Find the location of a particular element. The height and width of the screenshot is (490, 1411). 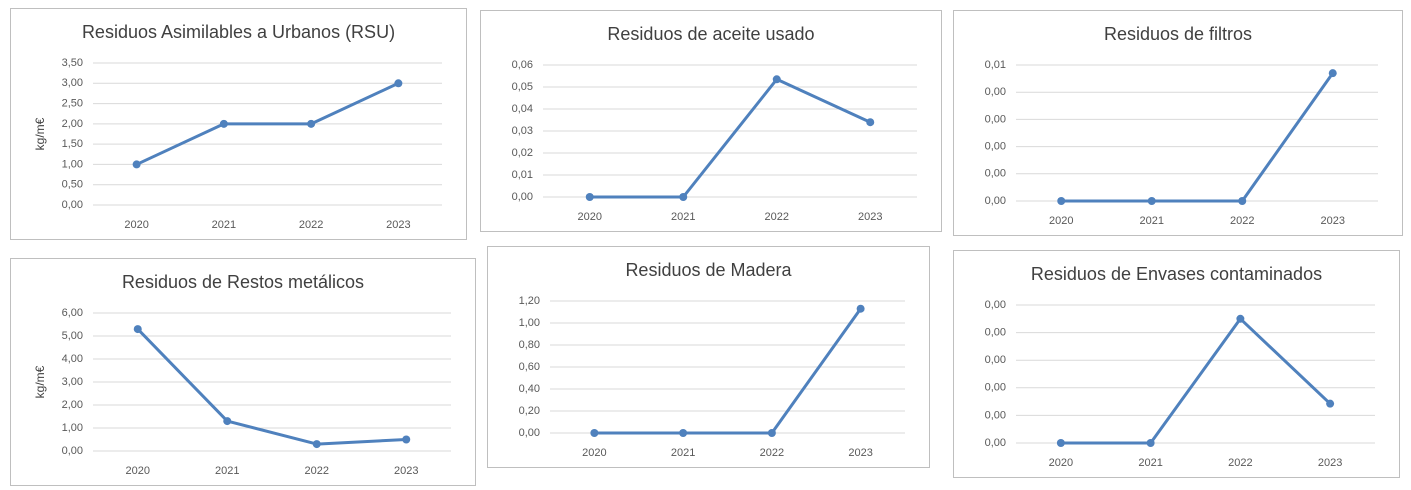

y-tick-label: 0,03 is located at coordinates (522, 131).